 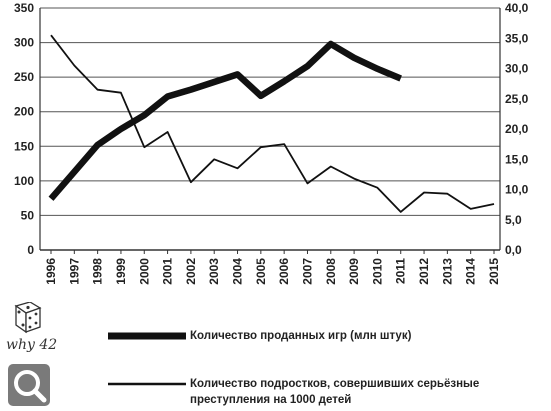 I want to click on x-tick-label: 2009, so click(x=354, y=271).